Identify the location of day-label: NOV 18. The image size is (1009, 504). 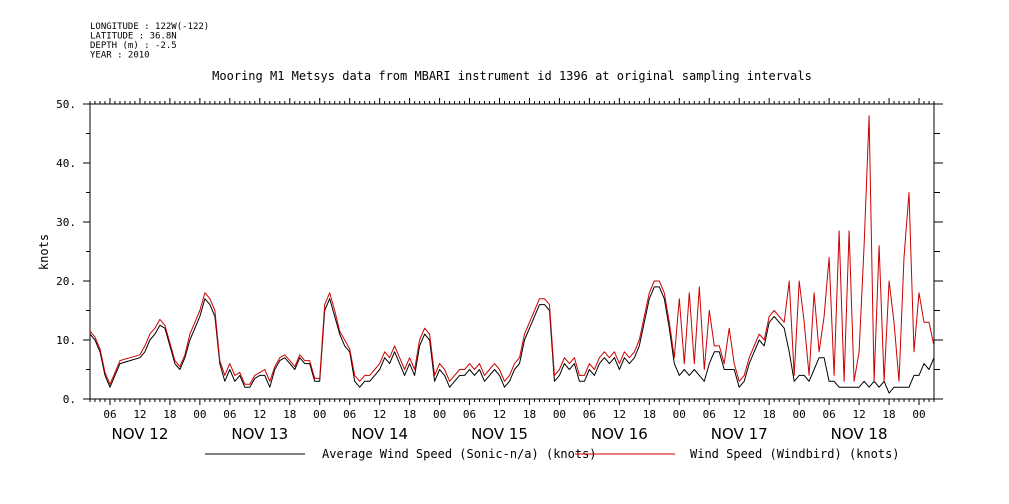
(859, 434).